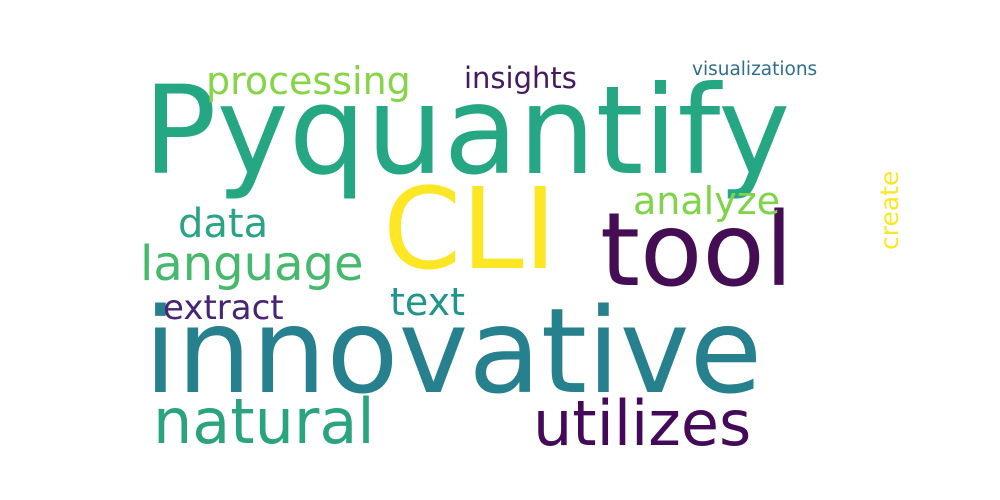 This screenshot has width=1000, height=500. Describe the element at coordinates (427, 302) in the screenshot. I see `word-text: text` at that location.